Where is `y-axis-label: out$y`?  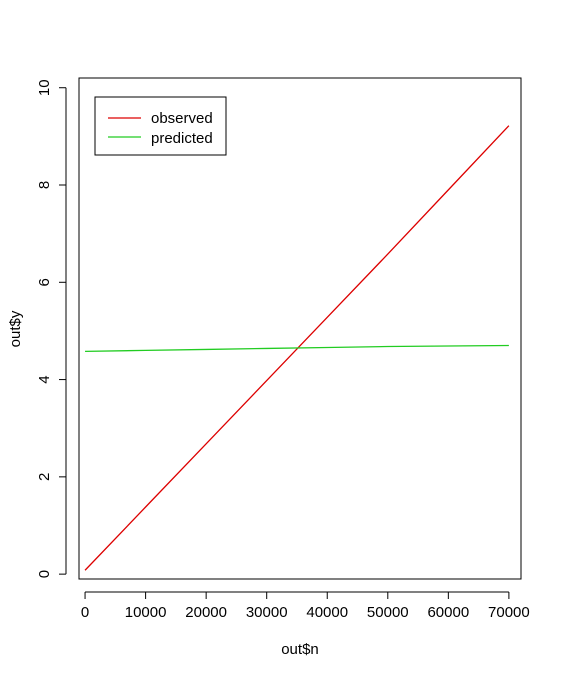
y-axis-label: out$y is located at coordinates (15, 328).